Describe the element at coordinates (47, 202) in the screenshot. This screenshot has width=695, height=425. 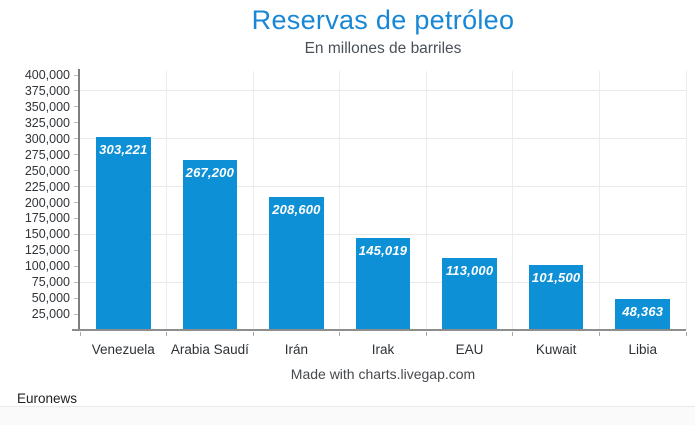
I see `y-axis-tick-label: 200,000` at that location.